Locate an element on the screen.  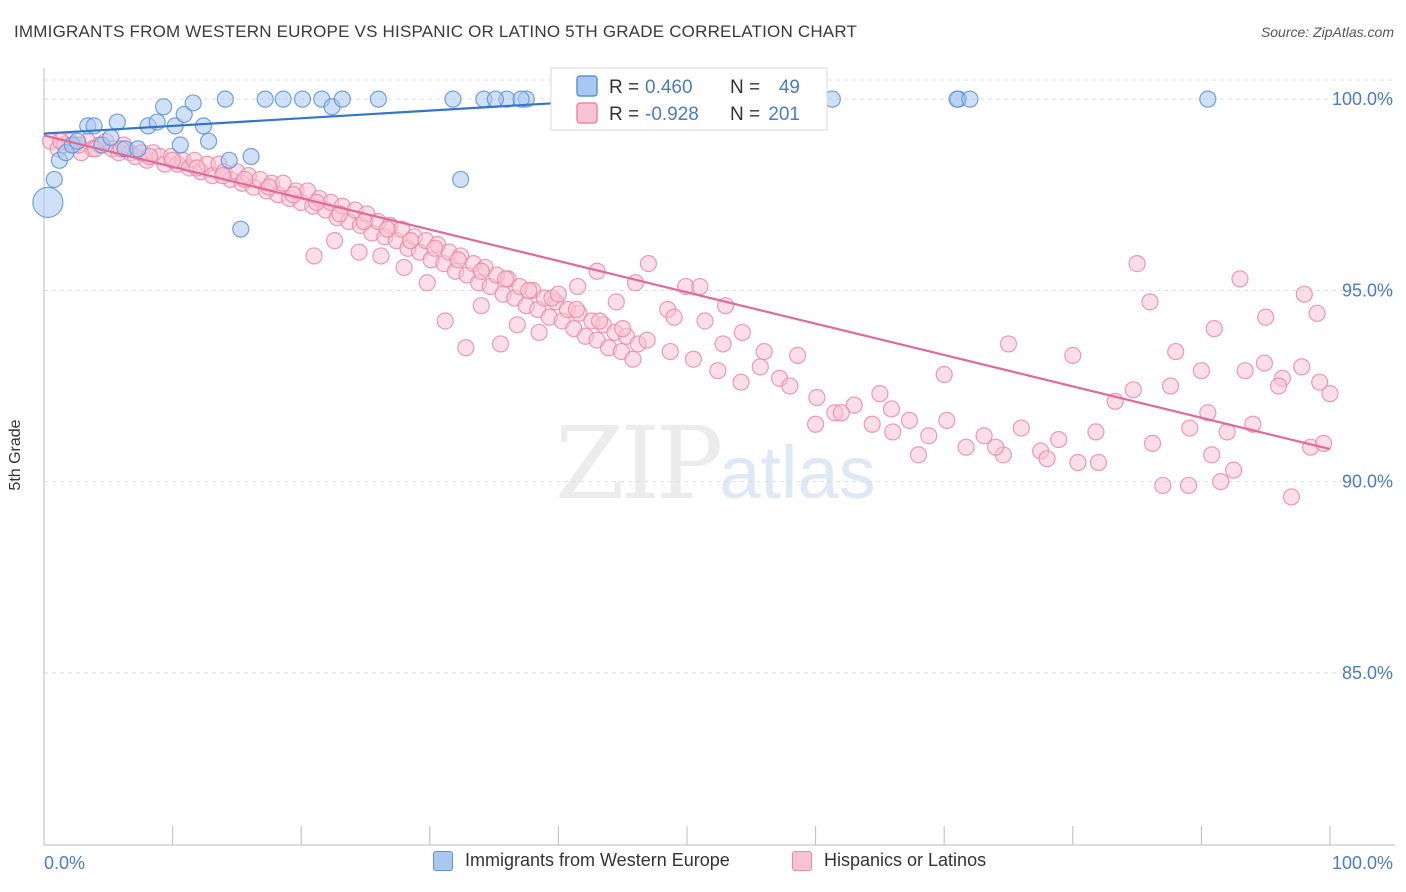
zipatlas-watermark: ZIPatlas is located at coordinates (715, 463).